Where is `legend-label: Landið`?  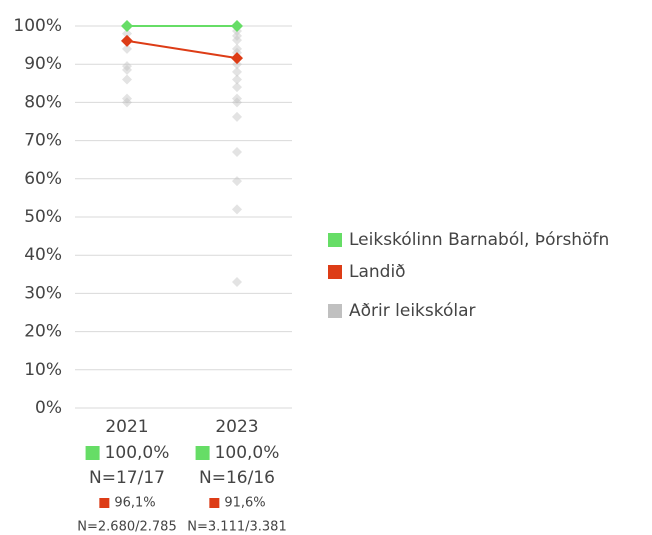
legend-label: Landið is located at coordinates (377, 272).